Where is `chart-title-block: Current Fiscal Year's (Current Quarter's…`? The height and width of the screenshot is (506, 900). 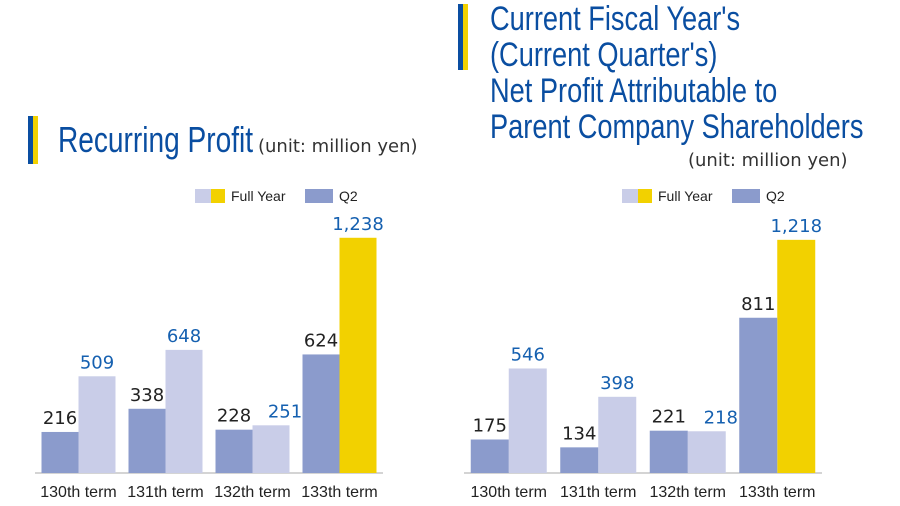
chart-title-block: Current Fiscal Year's (Current Quarter's… is located at coordinates (678, 73).